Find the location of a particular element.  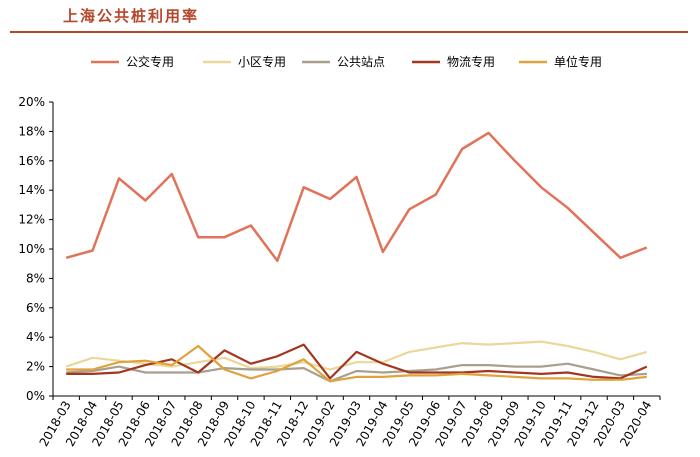

y-tick-label: 6% is located at coordinates (35, 308).